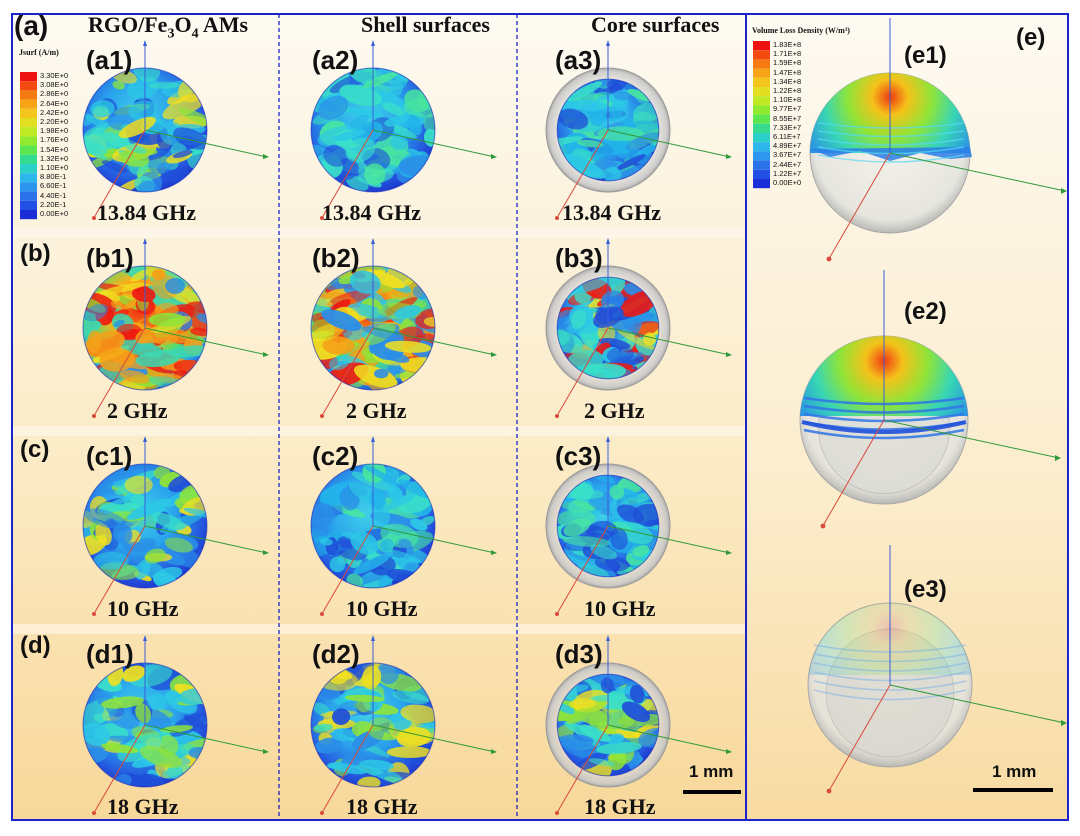 This screenshot has width=1080, height=836. I want to click on volume-legend-value: 1.71E+8, so click(787, 54).